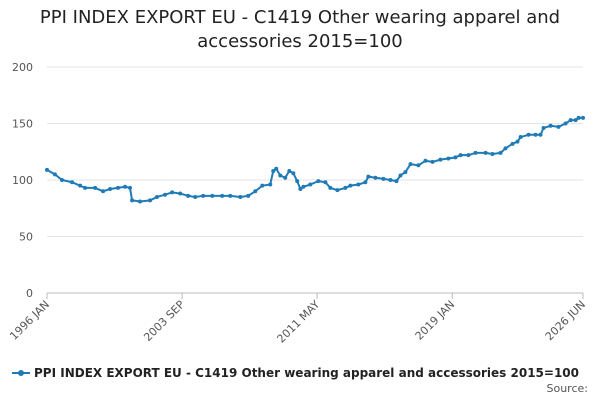  I want to click on x-tick-label: 2026 JUN, so click(565, 320).